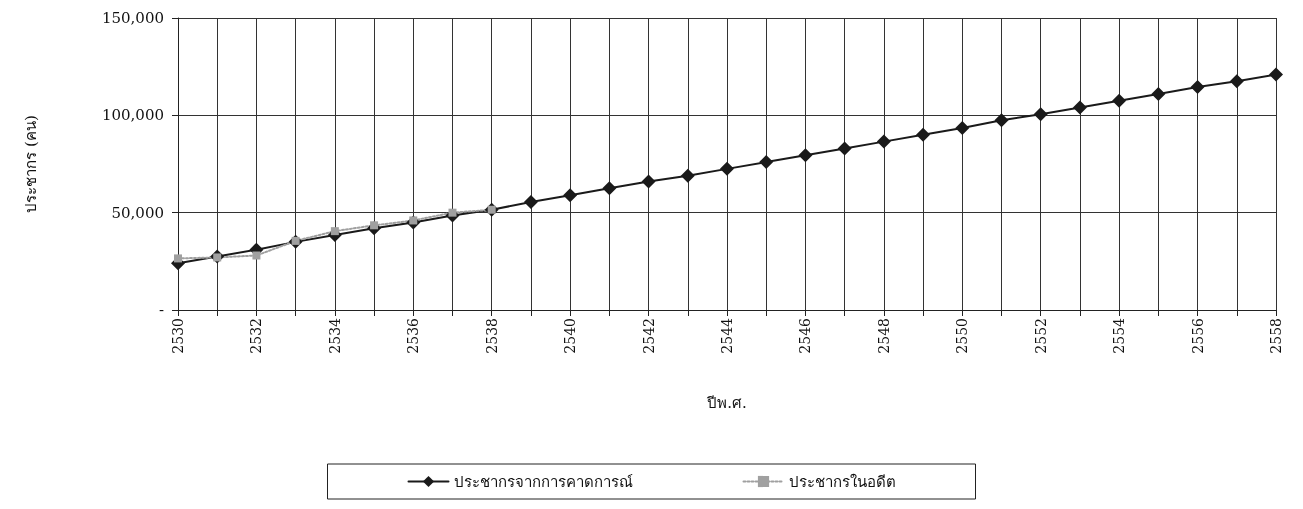  I want to click on x-tick-label: 2554, so click(1119, 335).